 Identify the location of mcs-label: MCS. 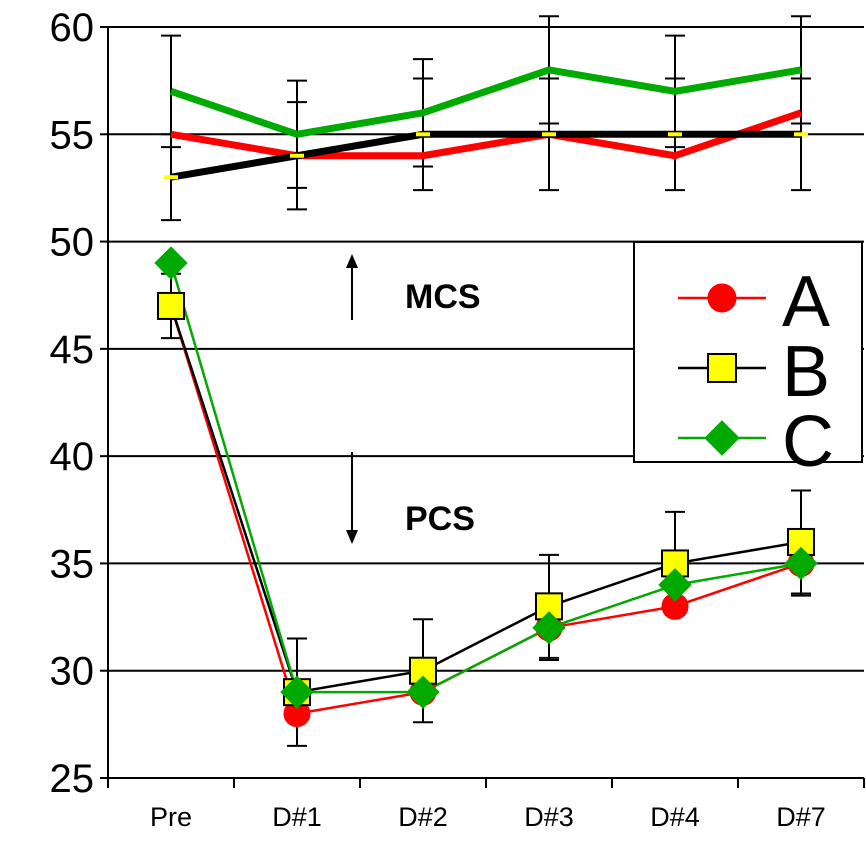
(443, 297).